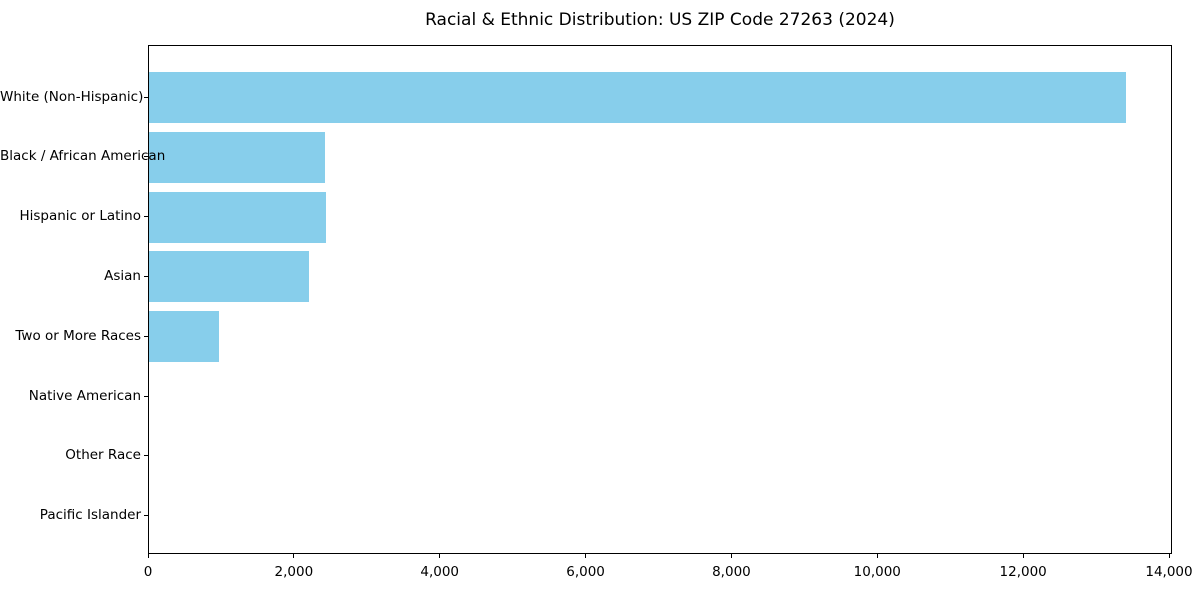 This screenshot has height=600, width=1200. I want to click on x-tick-label: 0, so click(148, 572).